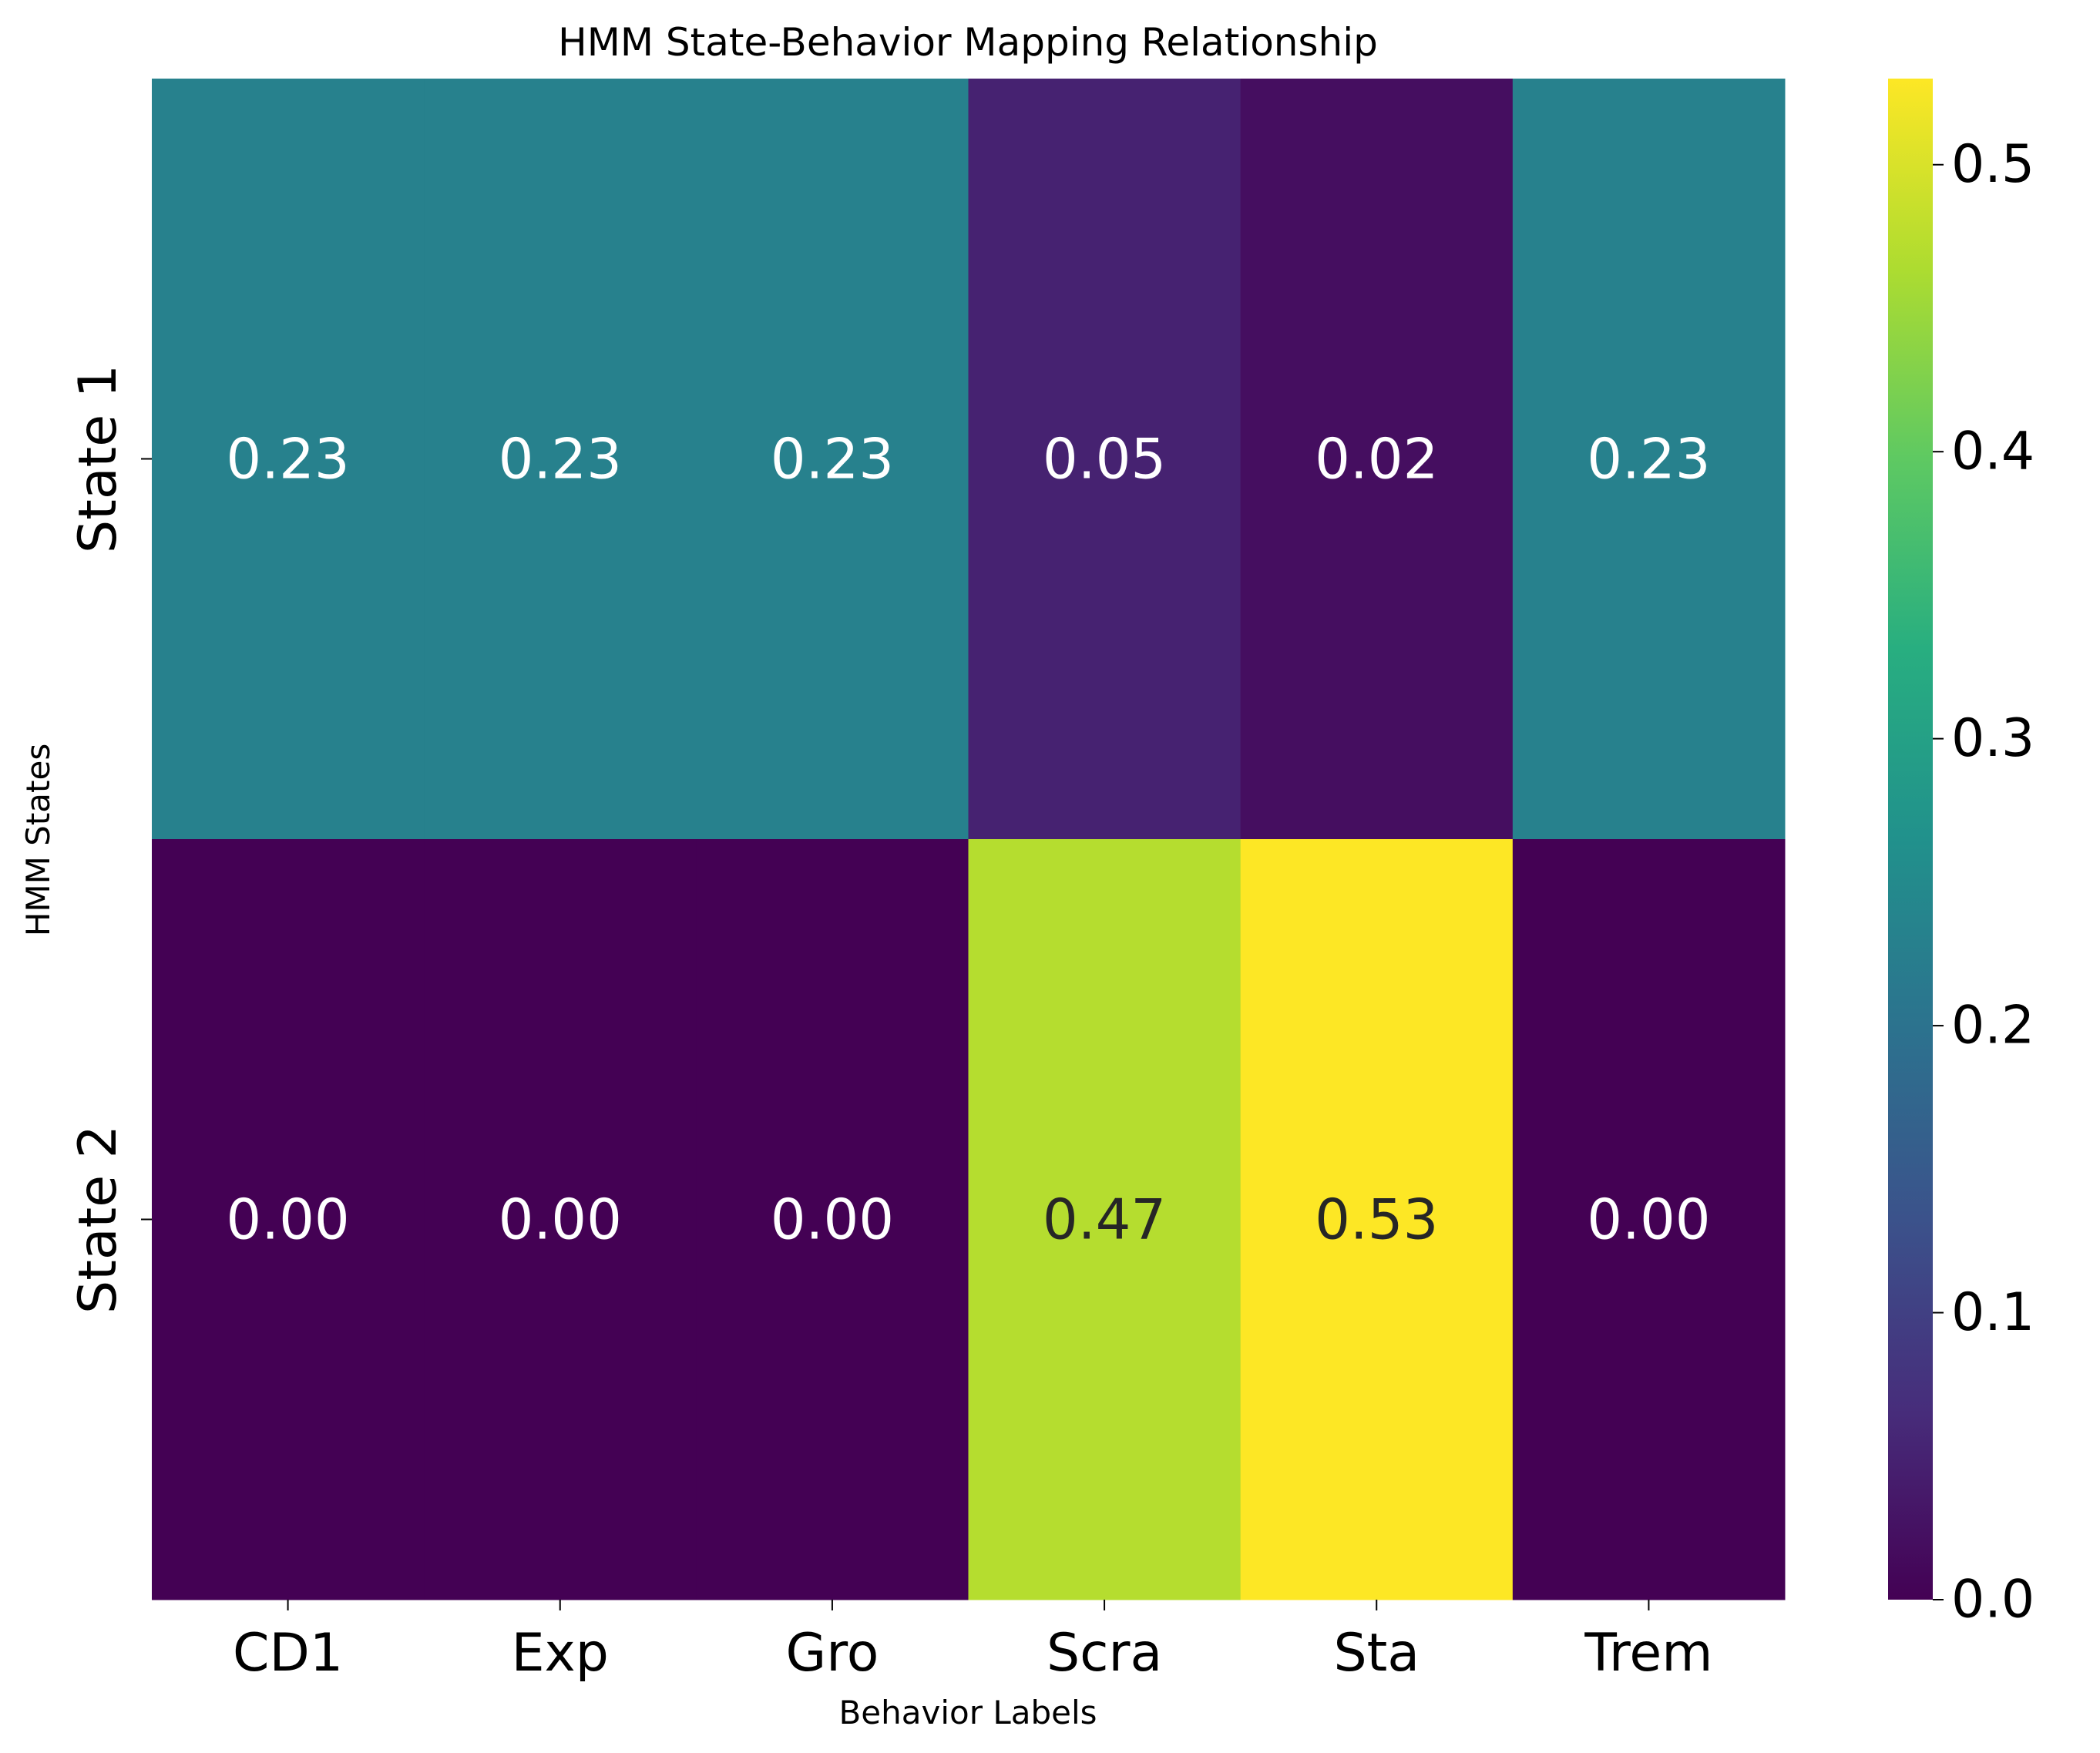  I want to click on x-axis-label: Behavior Labels, so click(968, 1712).